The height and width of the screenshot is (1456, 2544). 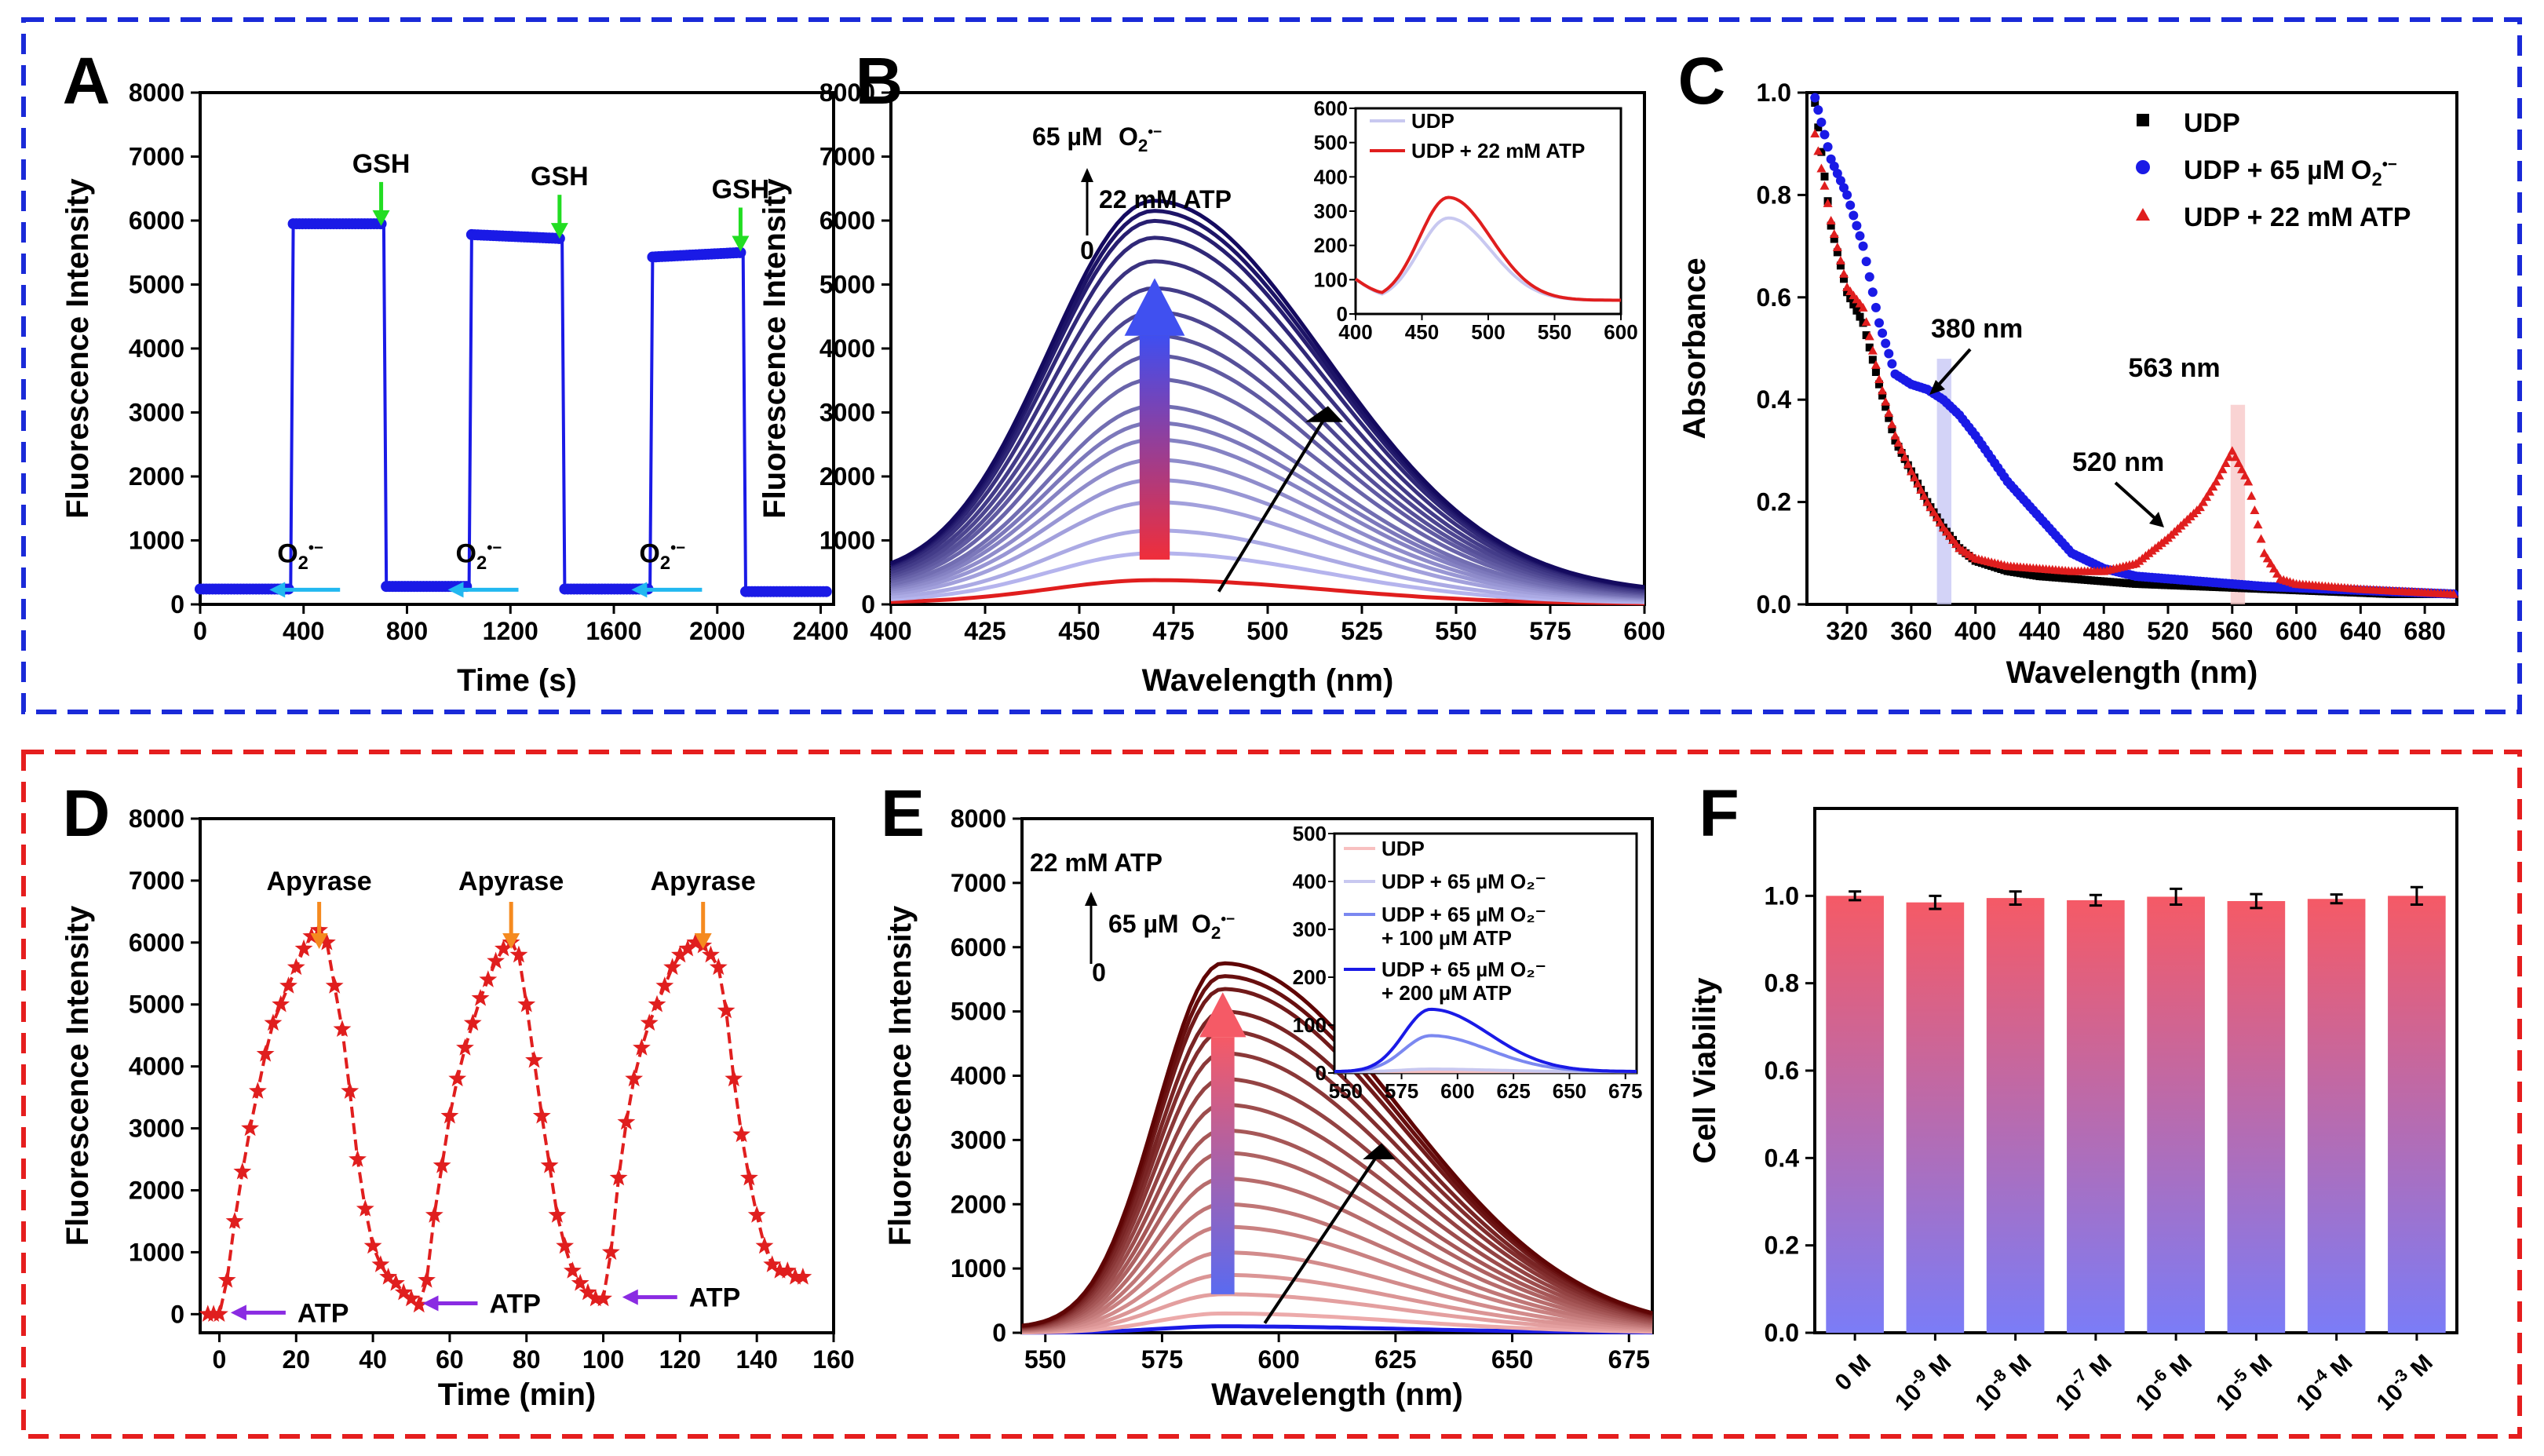 What do you see at coordinates (978, 1268) in the screenshot?
I see `y-tick-label: 1000` at bounding box center [978, 1268].